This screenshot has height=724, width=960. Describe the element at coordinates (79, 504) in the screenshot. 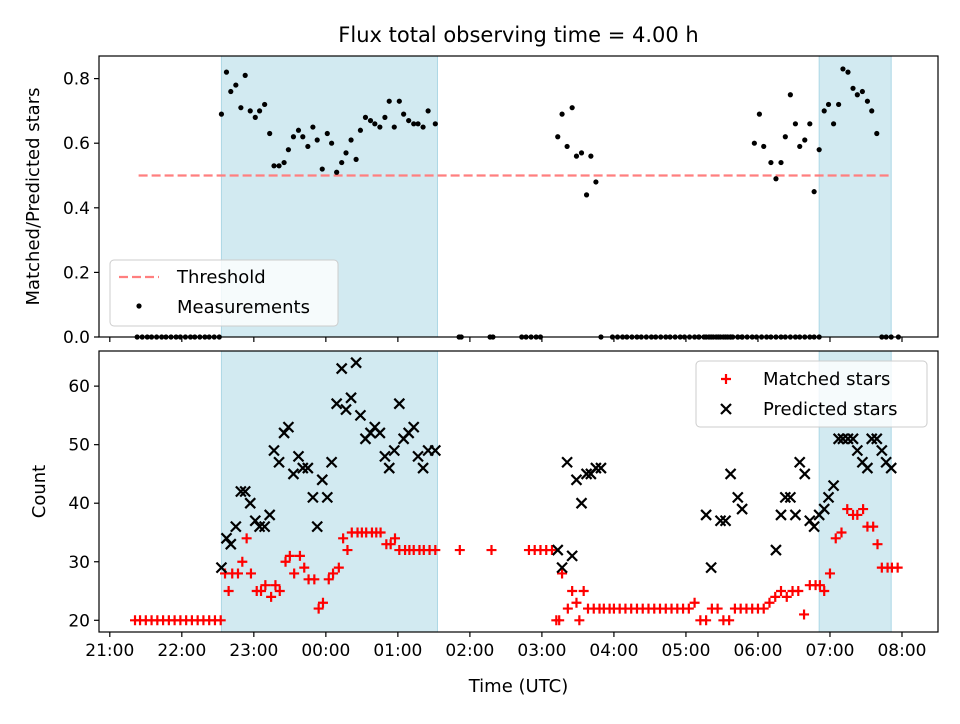

I see `y-tick-label: 40` at that location.